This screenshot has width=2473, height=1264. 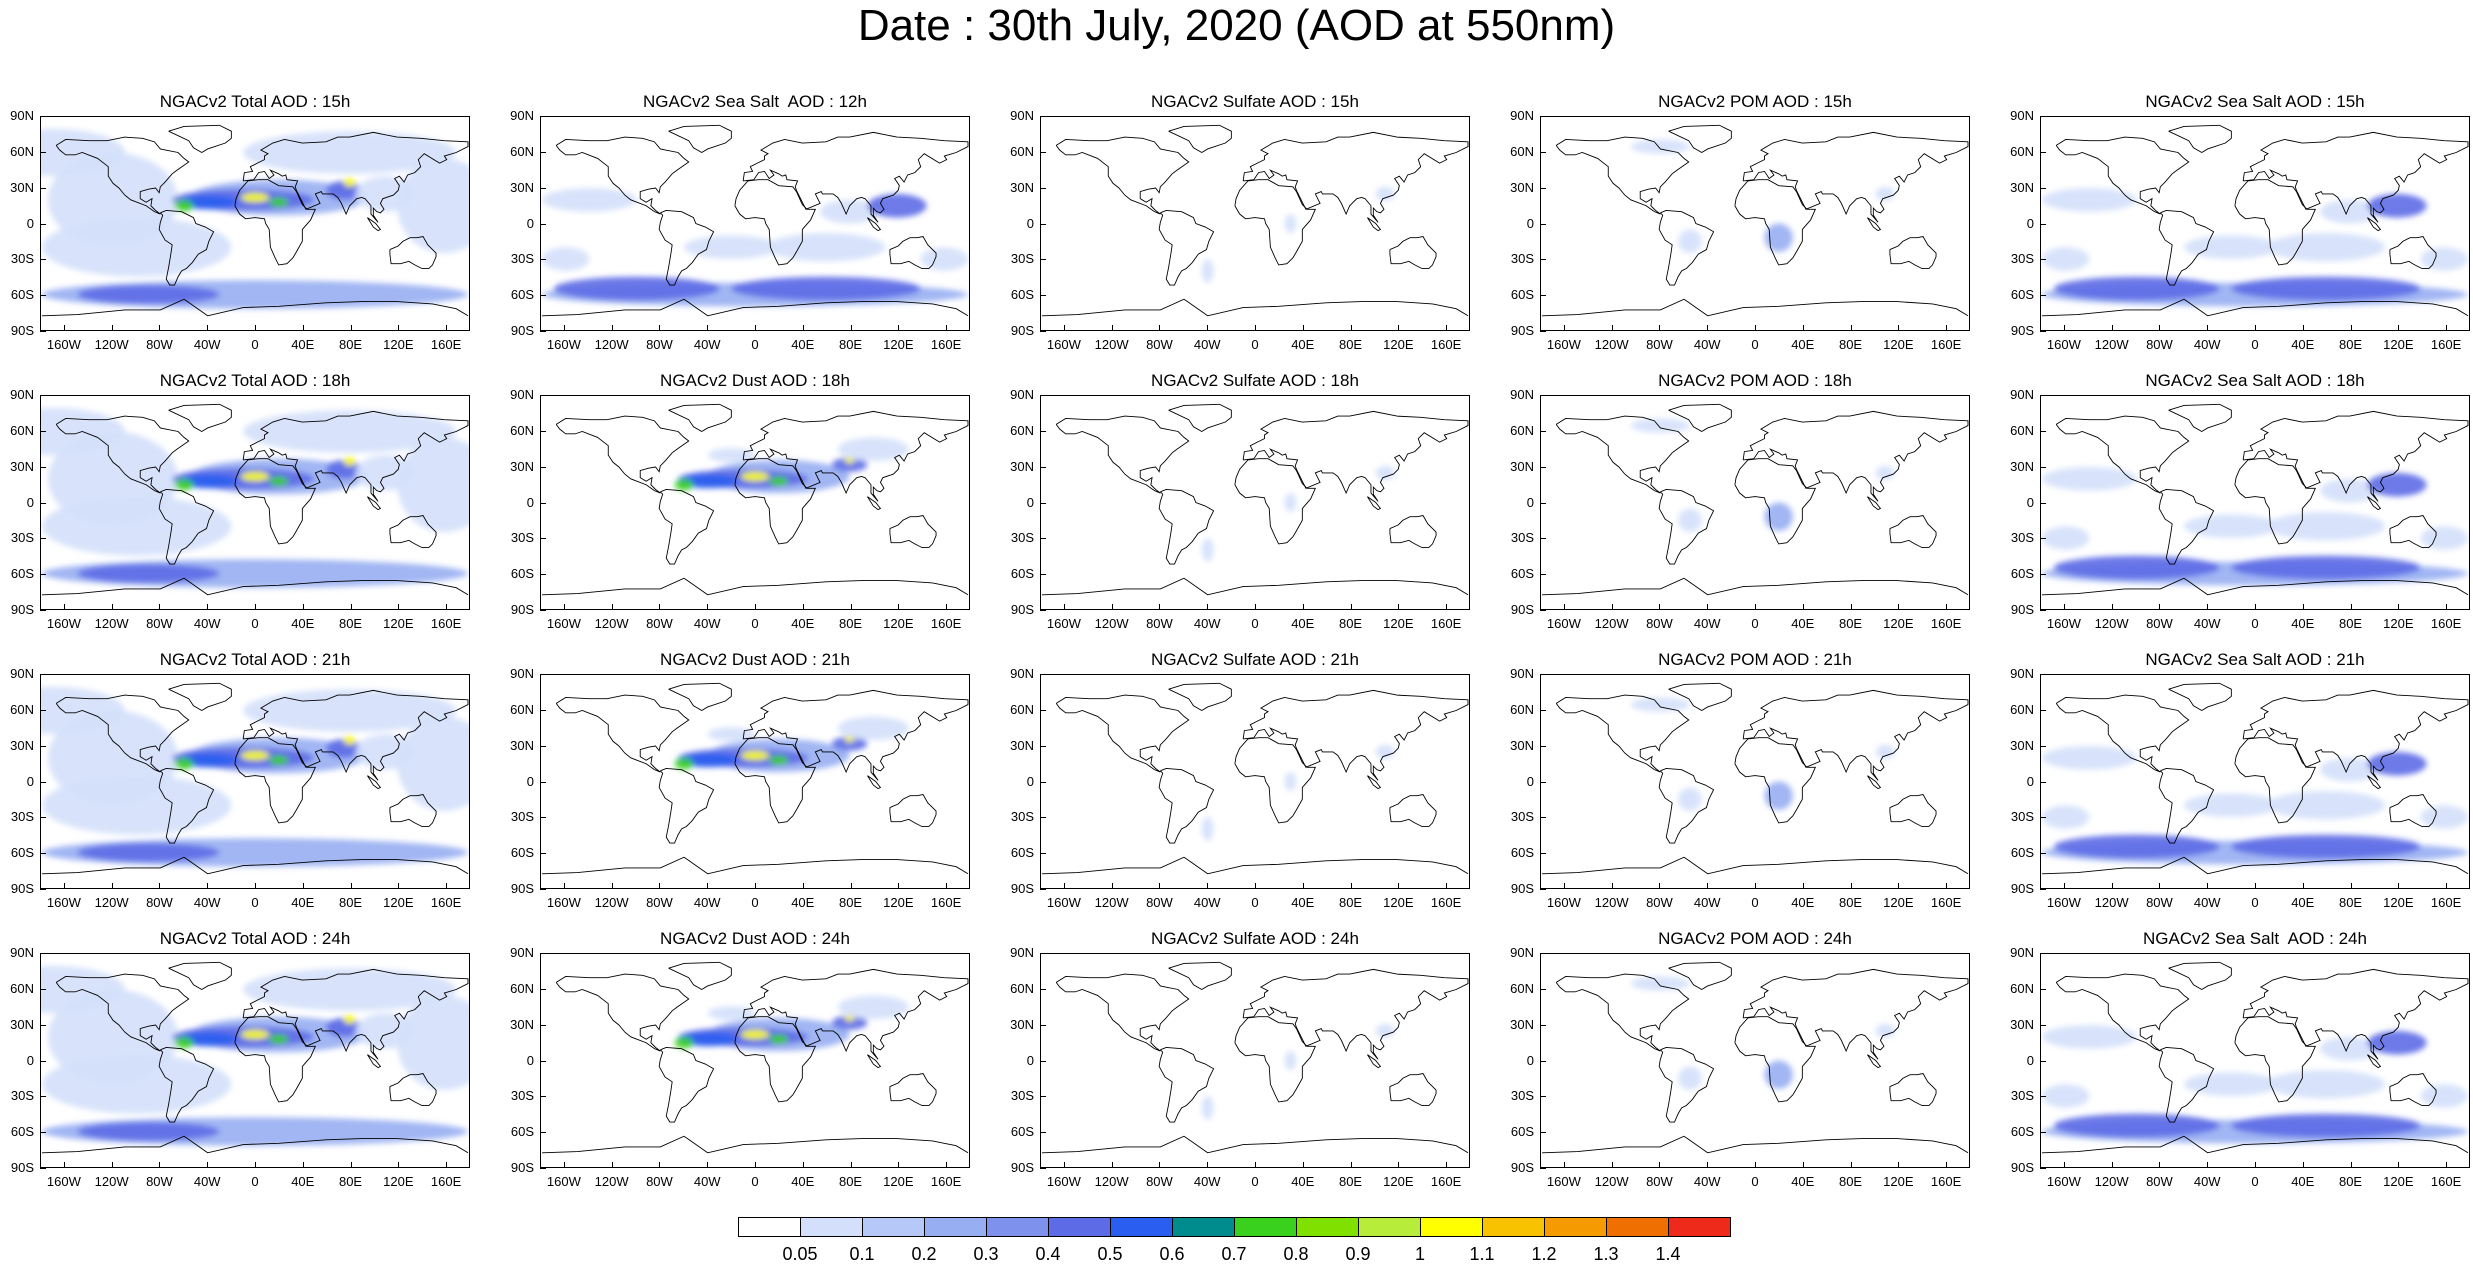 What do you see at coordinates (22, 466) in the screenshot?
I see `lat-label: 30N` at bounding box center [22, 466].